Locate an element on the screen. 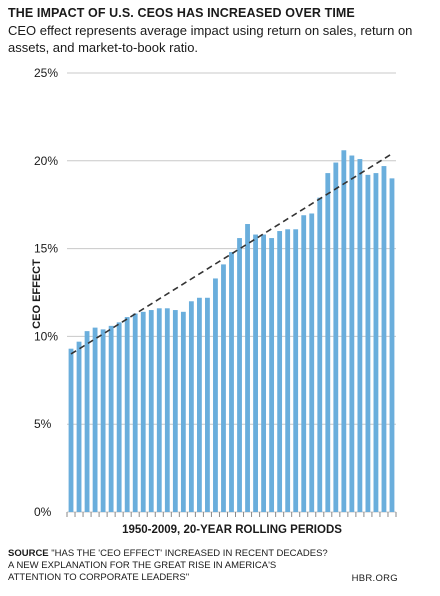  x-axis-ticks is located at coordinates (231, 514).